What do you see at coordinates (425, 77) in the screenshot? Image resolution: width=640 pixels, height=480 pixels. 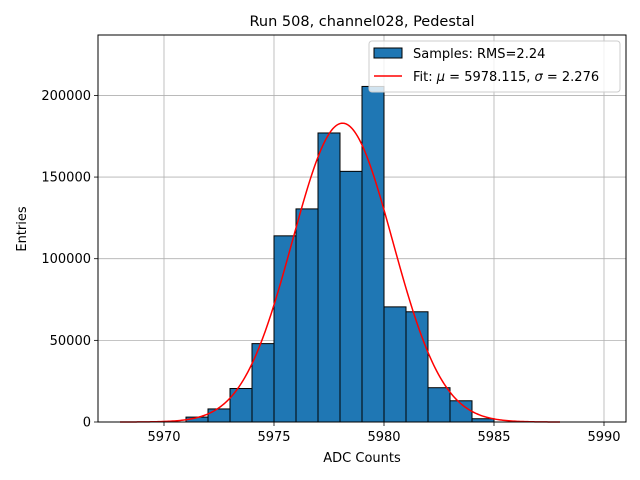 I see `legend-fit-prefix: Fit:` at bounding box center [425, 77].